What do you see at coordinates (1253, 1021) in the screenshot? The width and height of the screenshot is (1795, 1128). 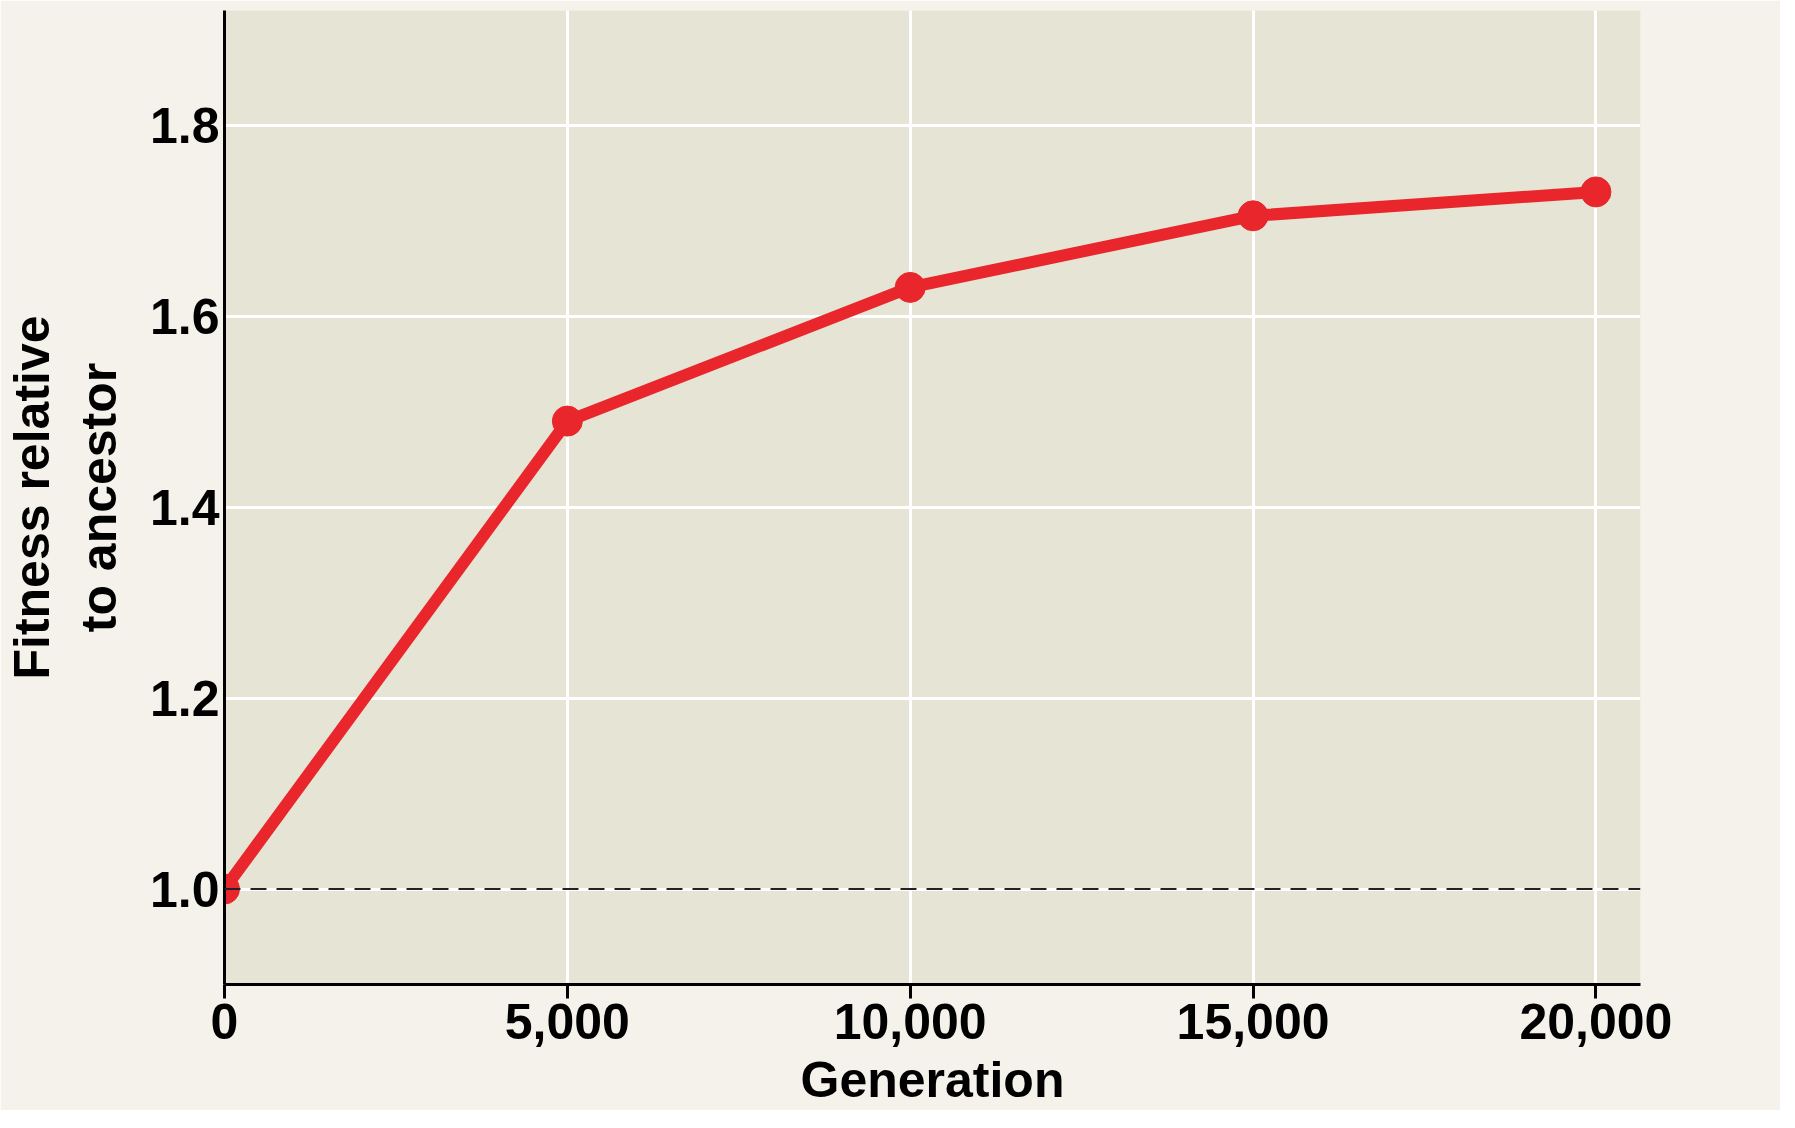 I see `x-tick-label: 15,000` at bounding box center [1253, 1021].